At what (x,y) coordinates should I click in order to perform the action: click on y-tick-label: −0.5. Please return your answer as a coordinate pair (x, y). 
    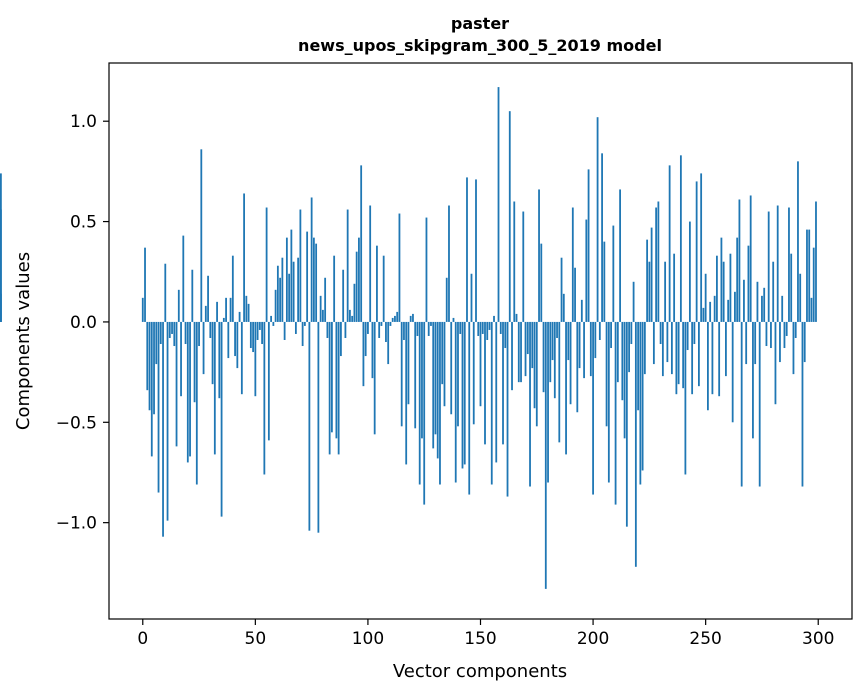
    Looking at the image, I should click on (76, 423).